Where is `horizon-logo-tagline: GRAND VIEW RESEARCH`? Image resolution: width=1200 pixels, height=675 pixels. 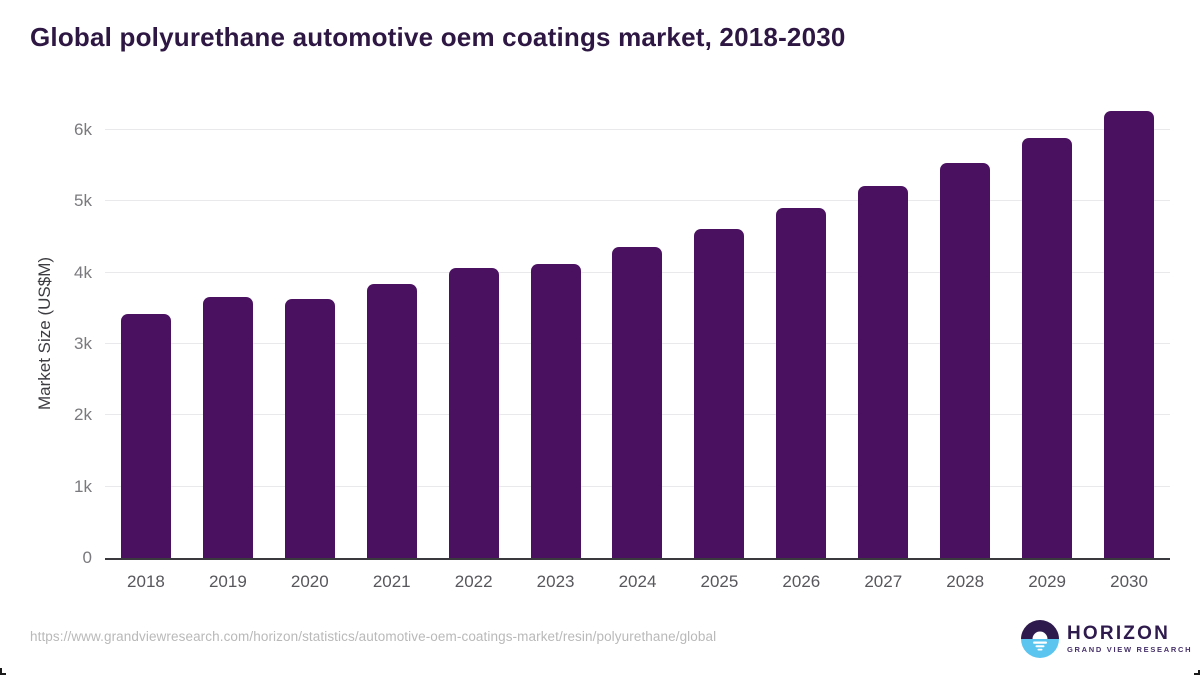
horizon-logo-tagline: GRAND VIEW RESEARCH is located at coordinates (1130, 649).